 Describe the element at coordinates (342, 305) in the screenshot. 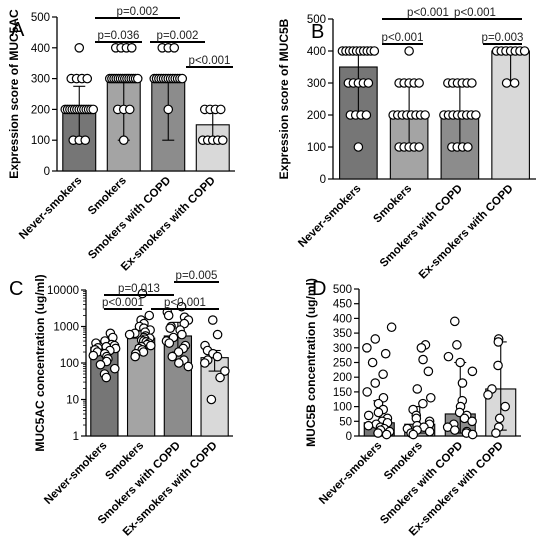

I see `y-tick-label: 450` at that location.